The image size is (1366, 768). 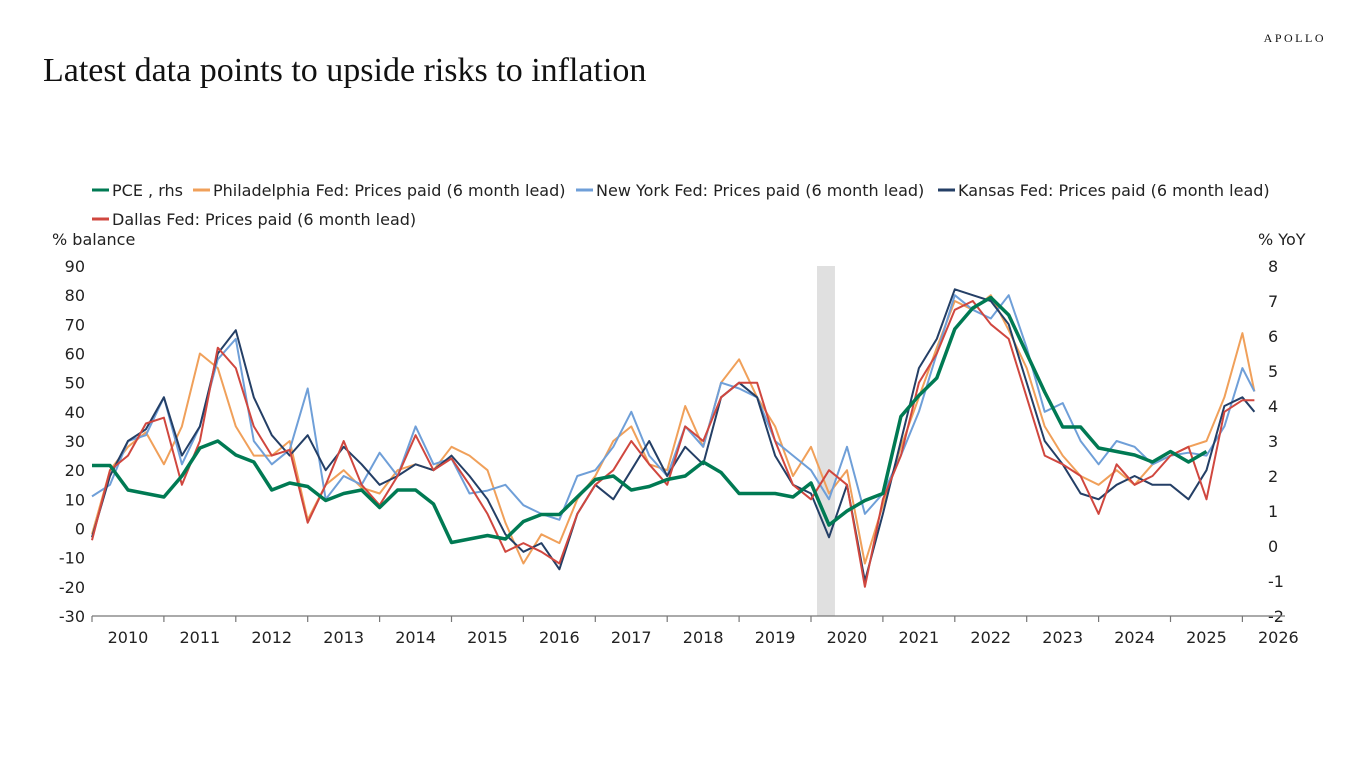 What do you see at coordinates (703, 637) in the screenshot?
I see `x-tick-label: 2018` at bounding box center [703, 637].